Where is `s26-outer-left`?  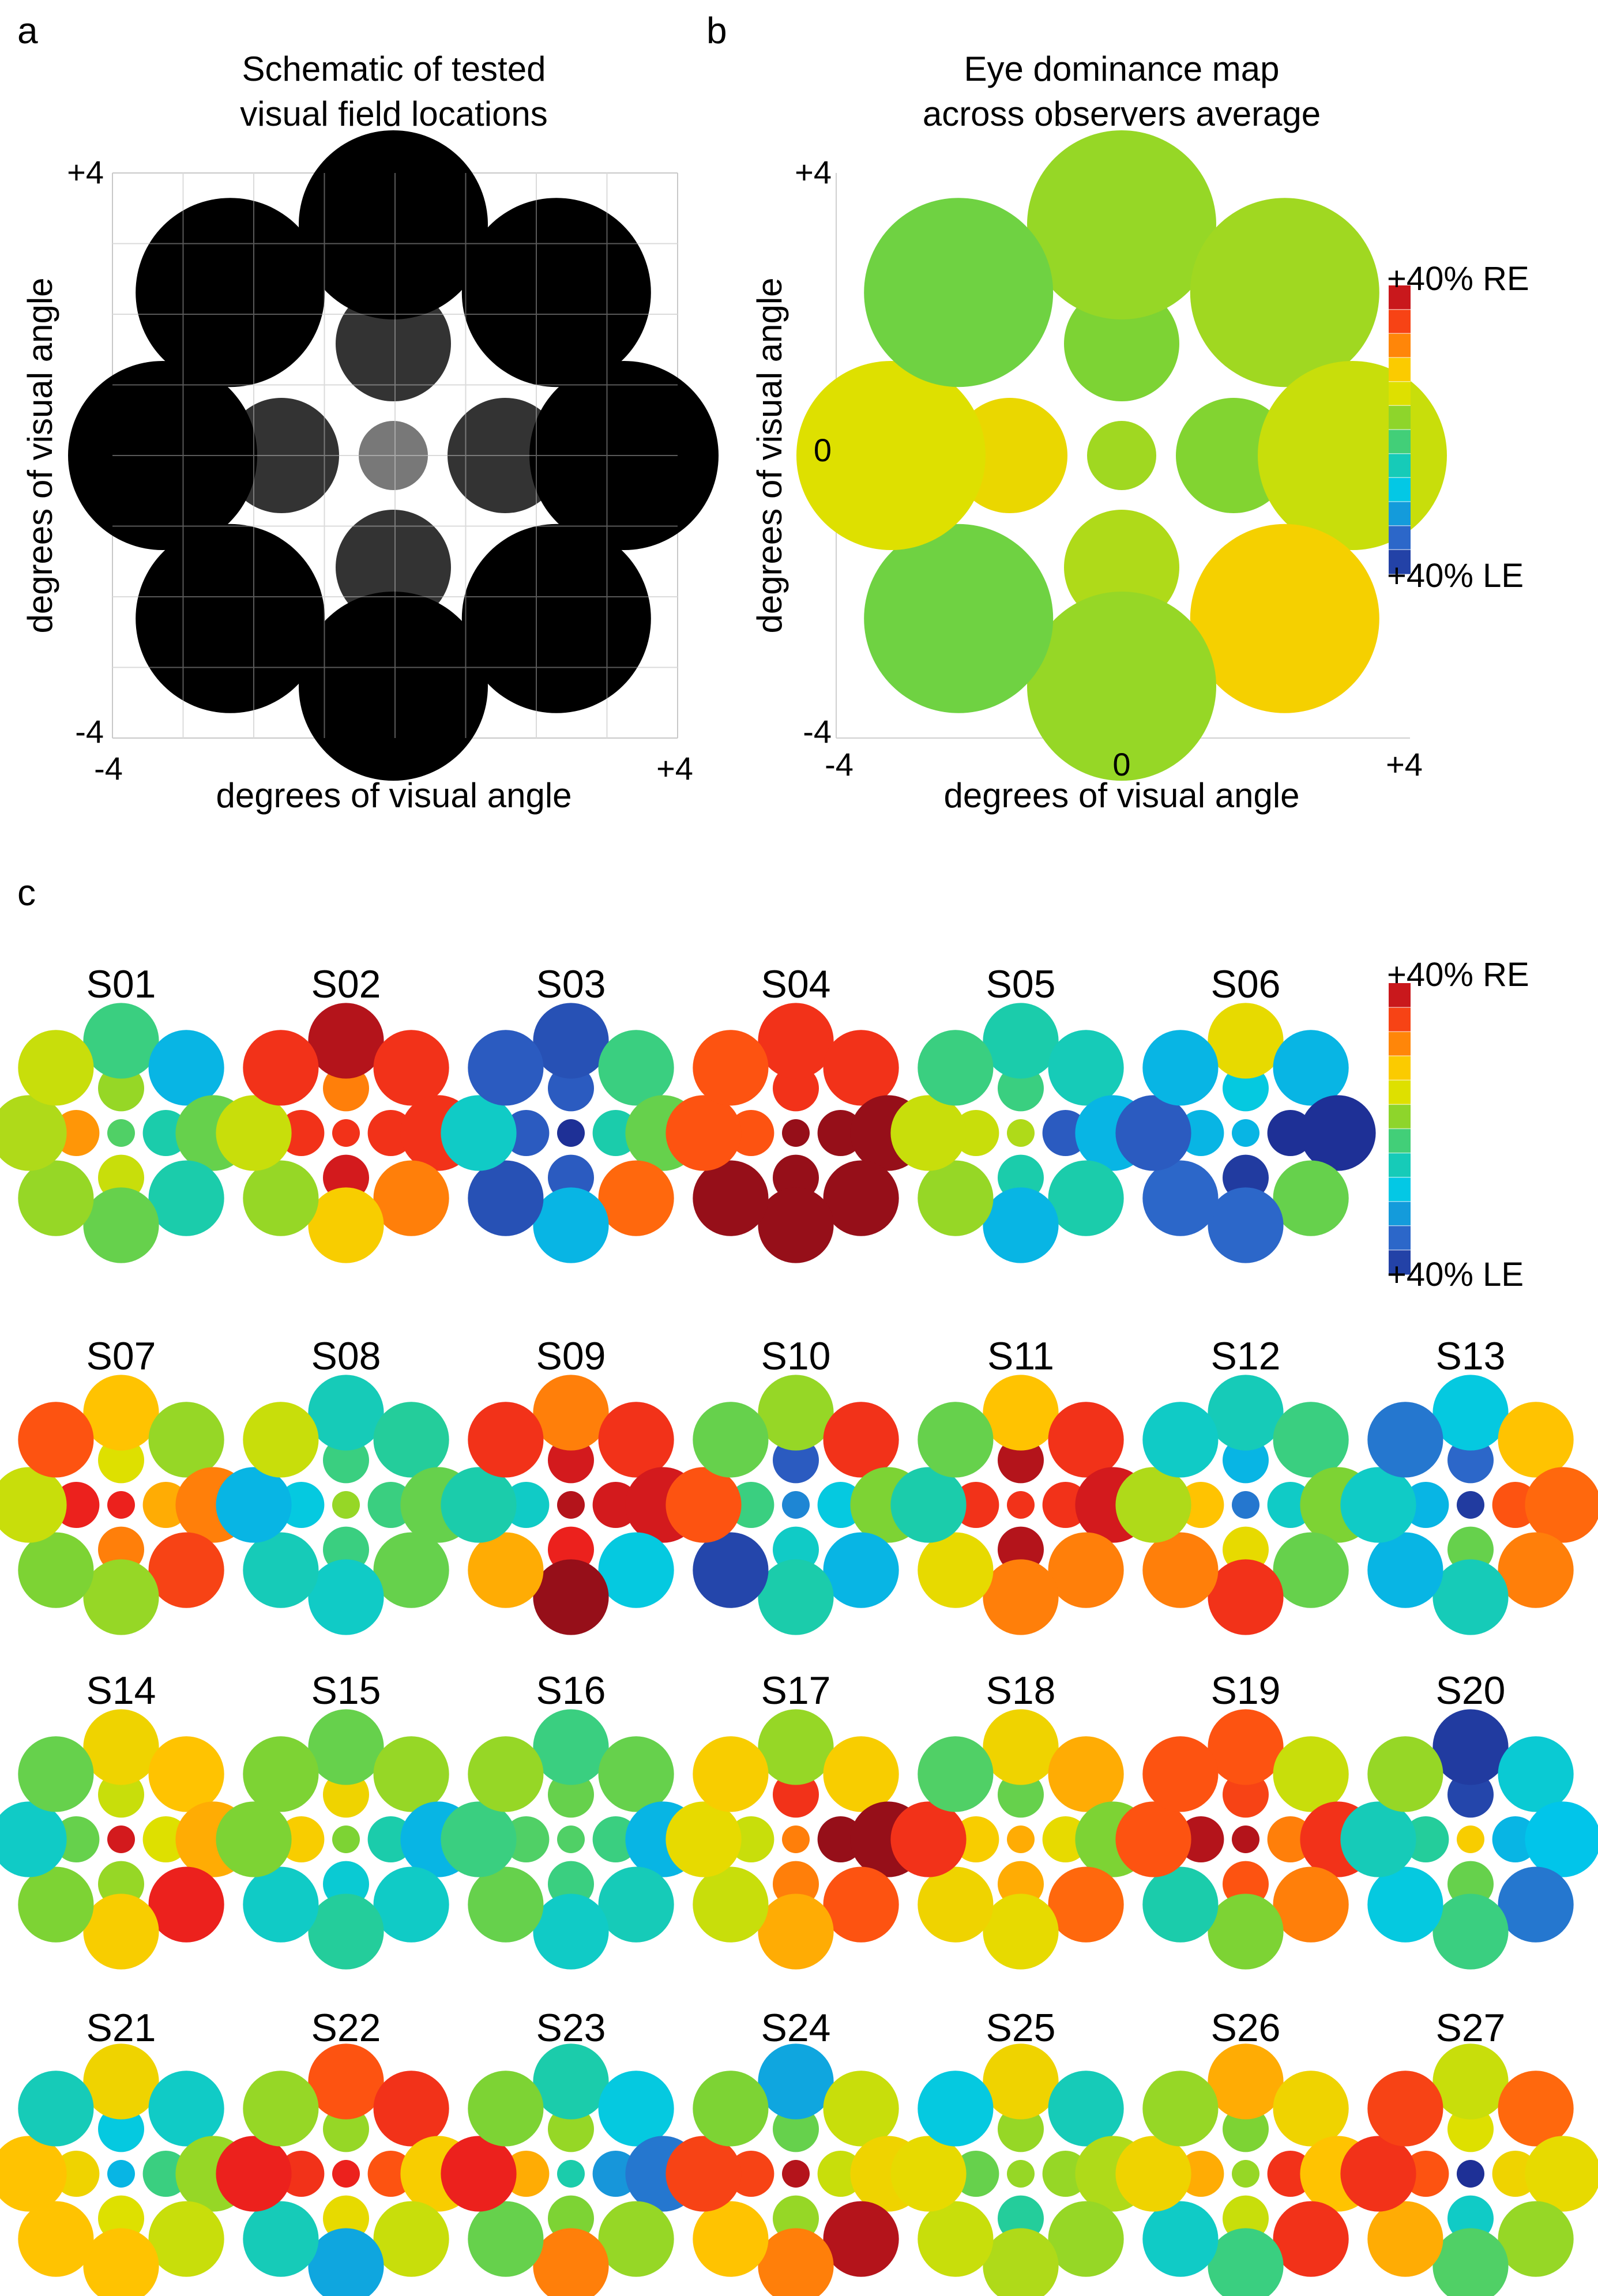
s26-outer-left is located at coordinates (1153, 2174).